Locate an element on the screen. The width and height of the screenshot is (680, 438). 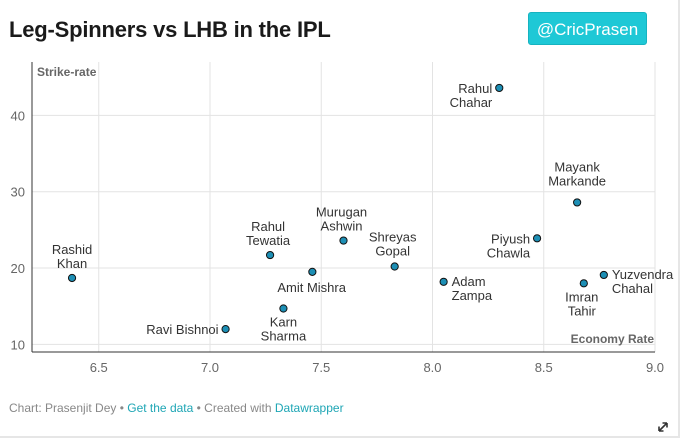
point-label: Rahul Tewatia is located at coordinates (268, 233).